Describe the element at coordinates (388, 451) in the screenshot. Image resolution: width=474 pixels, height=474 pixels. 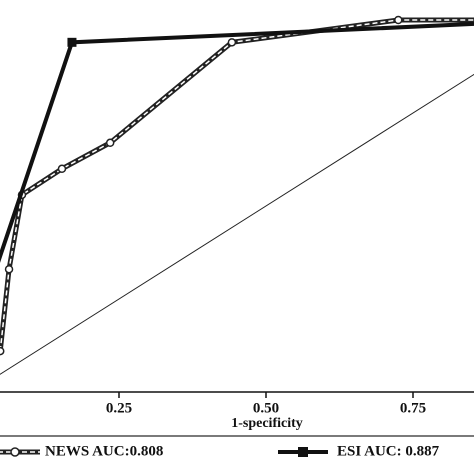
I see `legend-label: ESI AUC: 0.887` at that location.